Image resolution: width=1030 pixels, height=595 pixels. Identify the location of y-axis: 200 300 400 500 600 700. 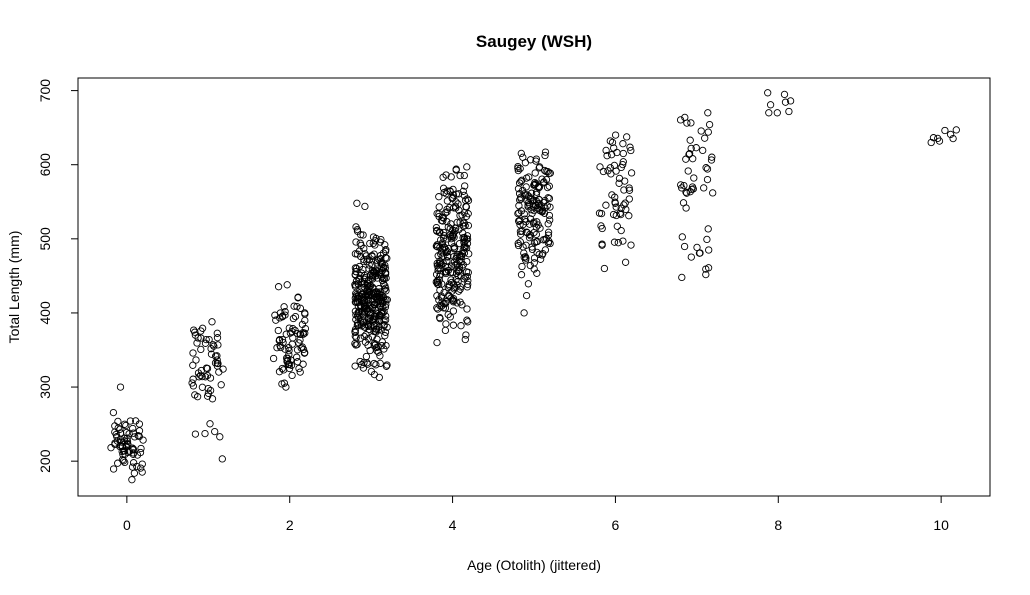
(58, 276).